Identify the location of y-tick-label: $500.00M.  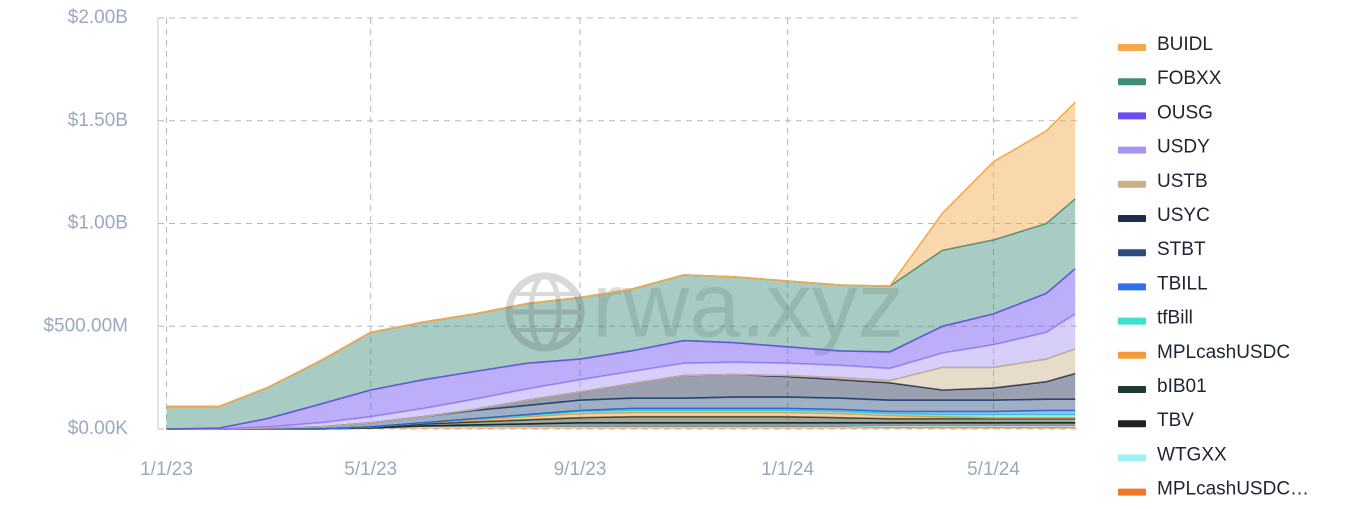
(85, 325).